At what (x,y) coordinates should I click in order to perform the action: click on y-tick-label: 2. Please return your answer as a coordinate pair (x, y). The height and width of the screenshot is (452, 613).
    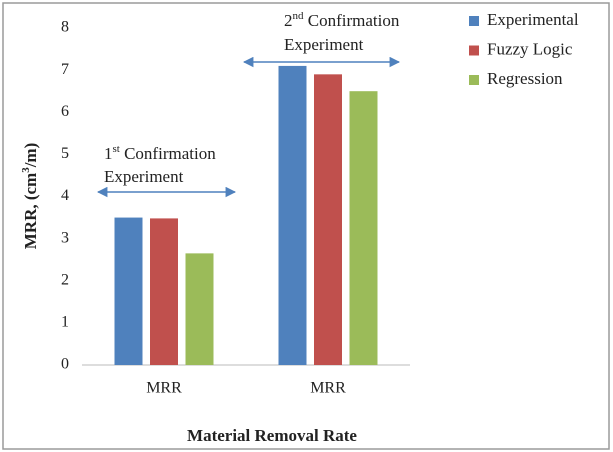
    Looking at the image, I should click on (65, 279).